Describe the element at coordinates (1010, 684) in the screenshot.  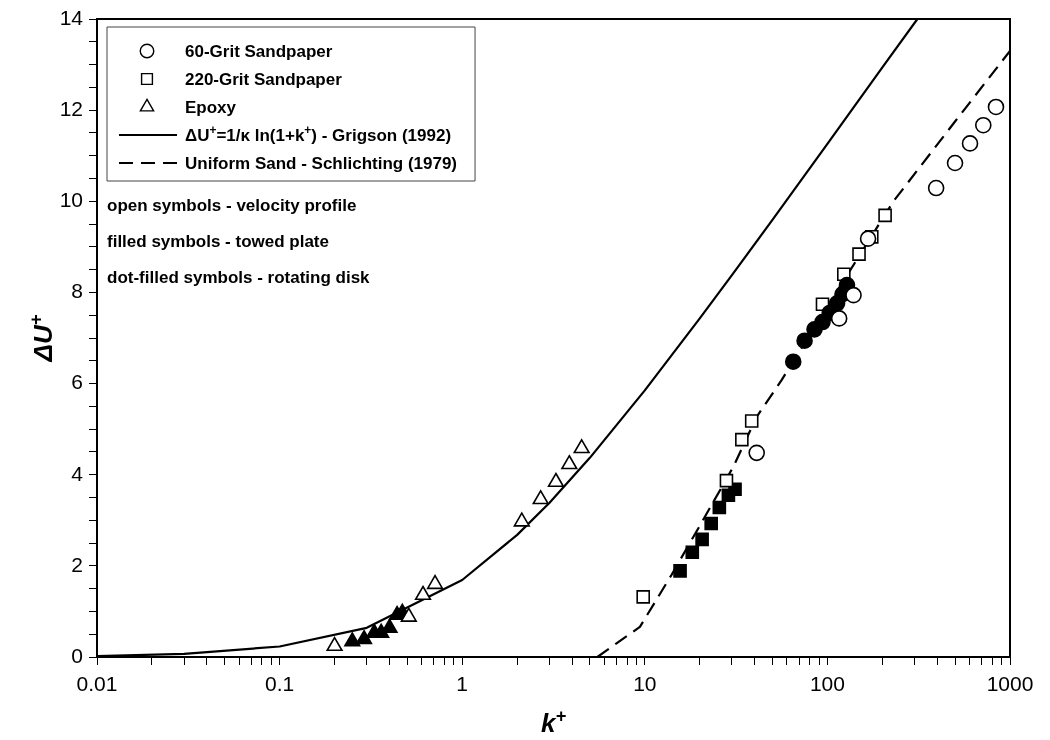
I see `x-tick-label: 1000` at that location.